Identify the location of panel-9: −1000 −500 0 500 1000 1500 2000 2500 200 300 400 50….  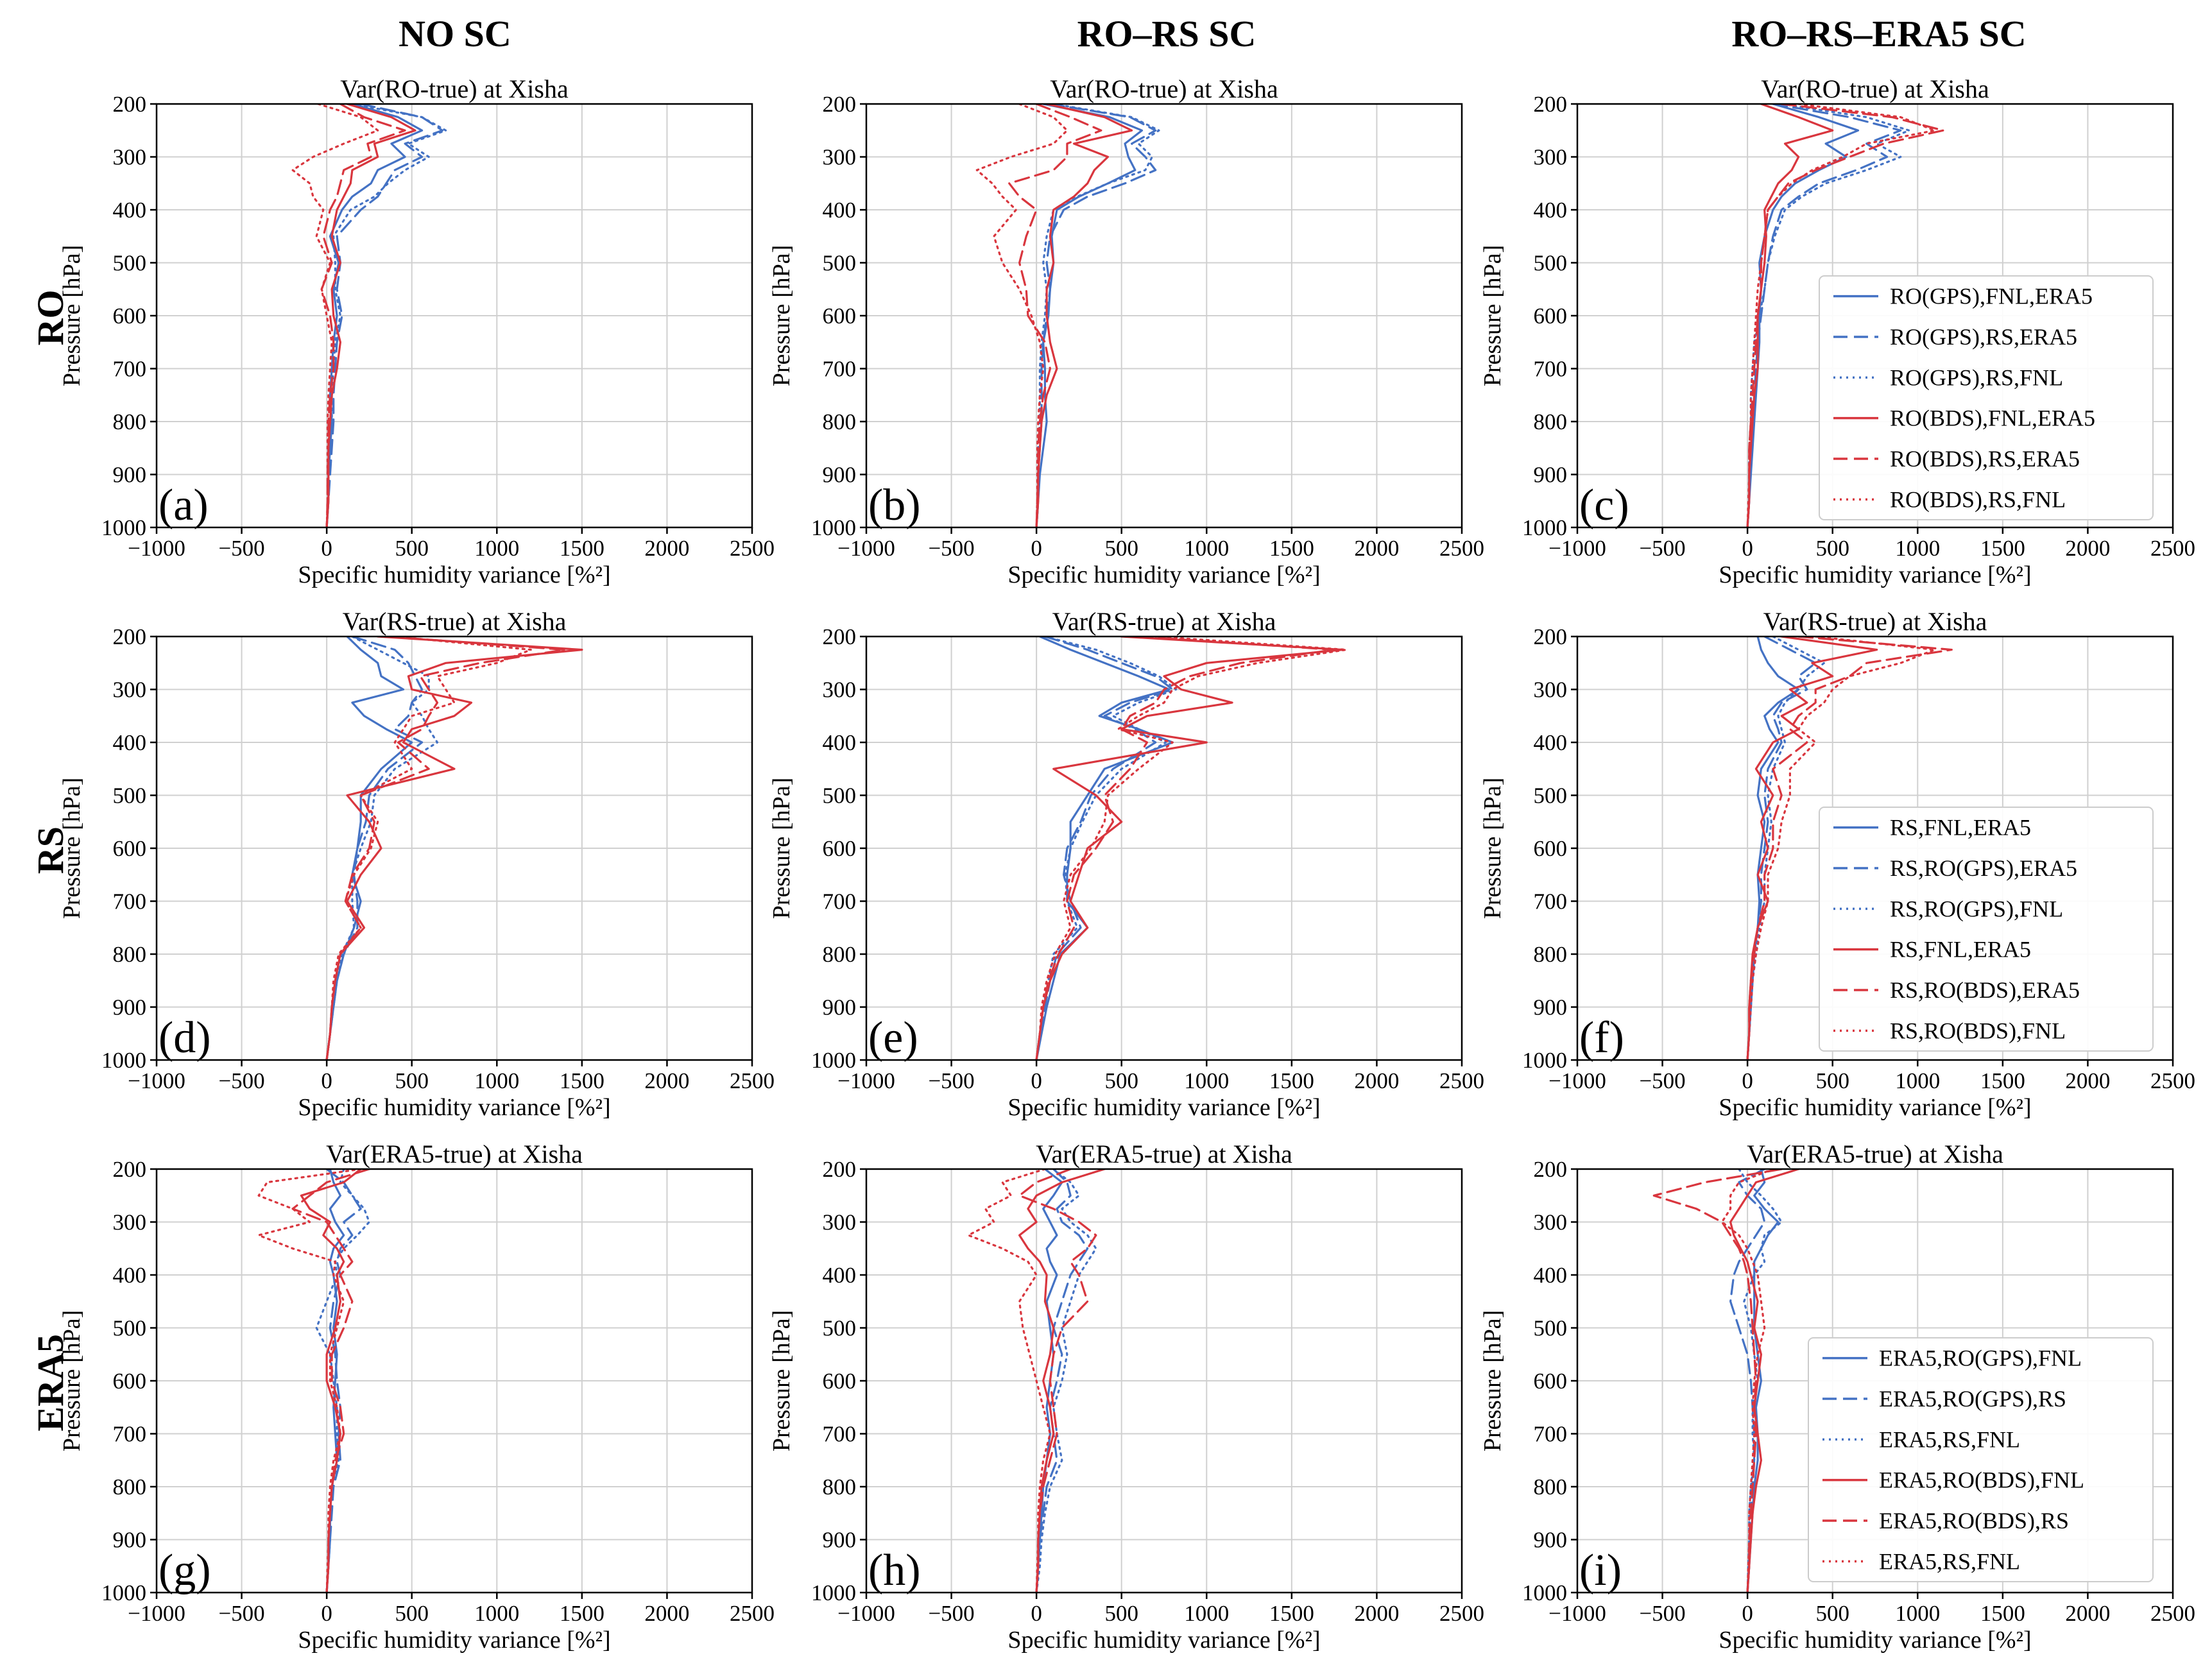
(1837, 1397).